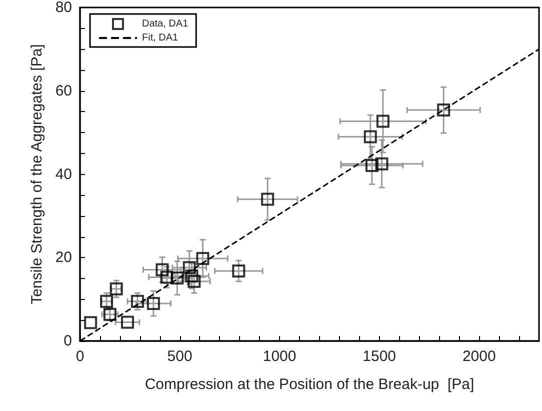 This screenshot has width=542, height=411. Describe the element at coordinates (63, 174) in the screenshot. I see `y-tick-label: 40` at that location.